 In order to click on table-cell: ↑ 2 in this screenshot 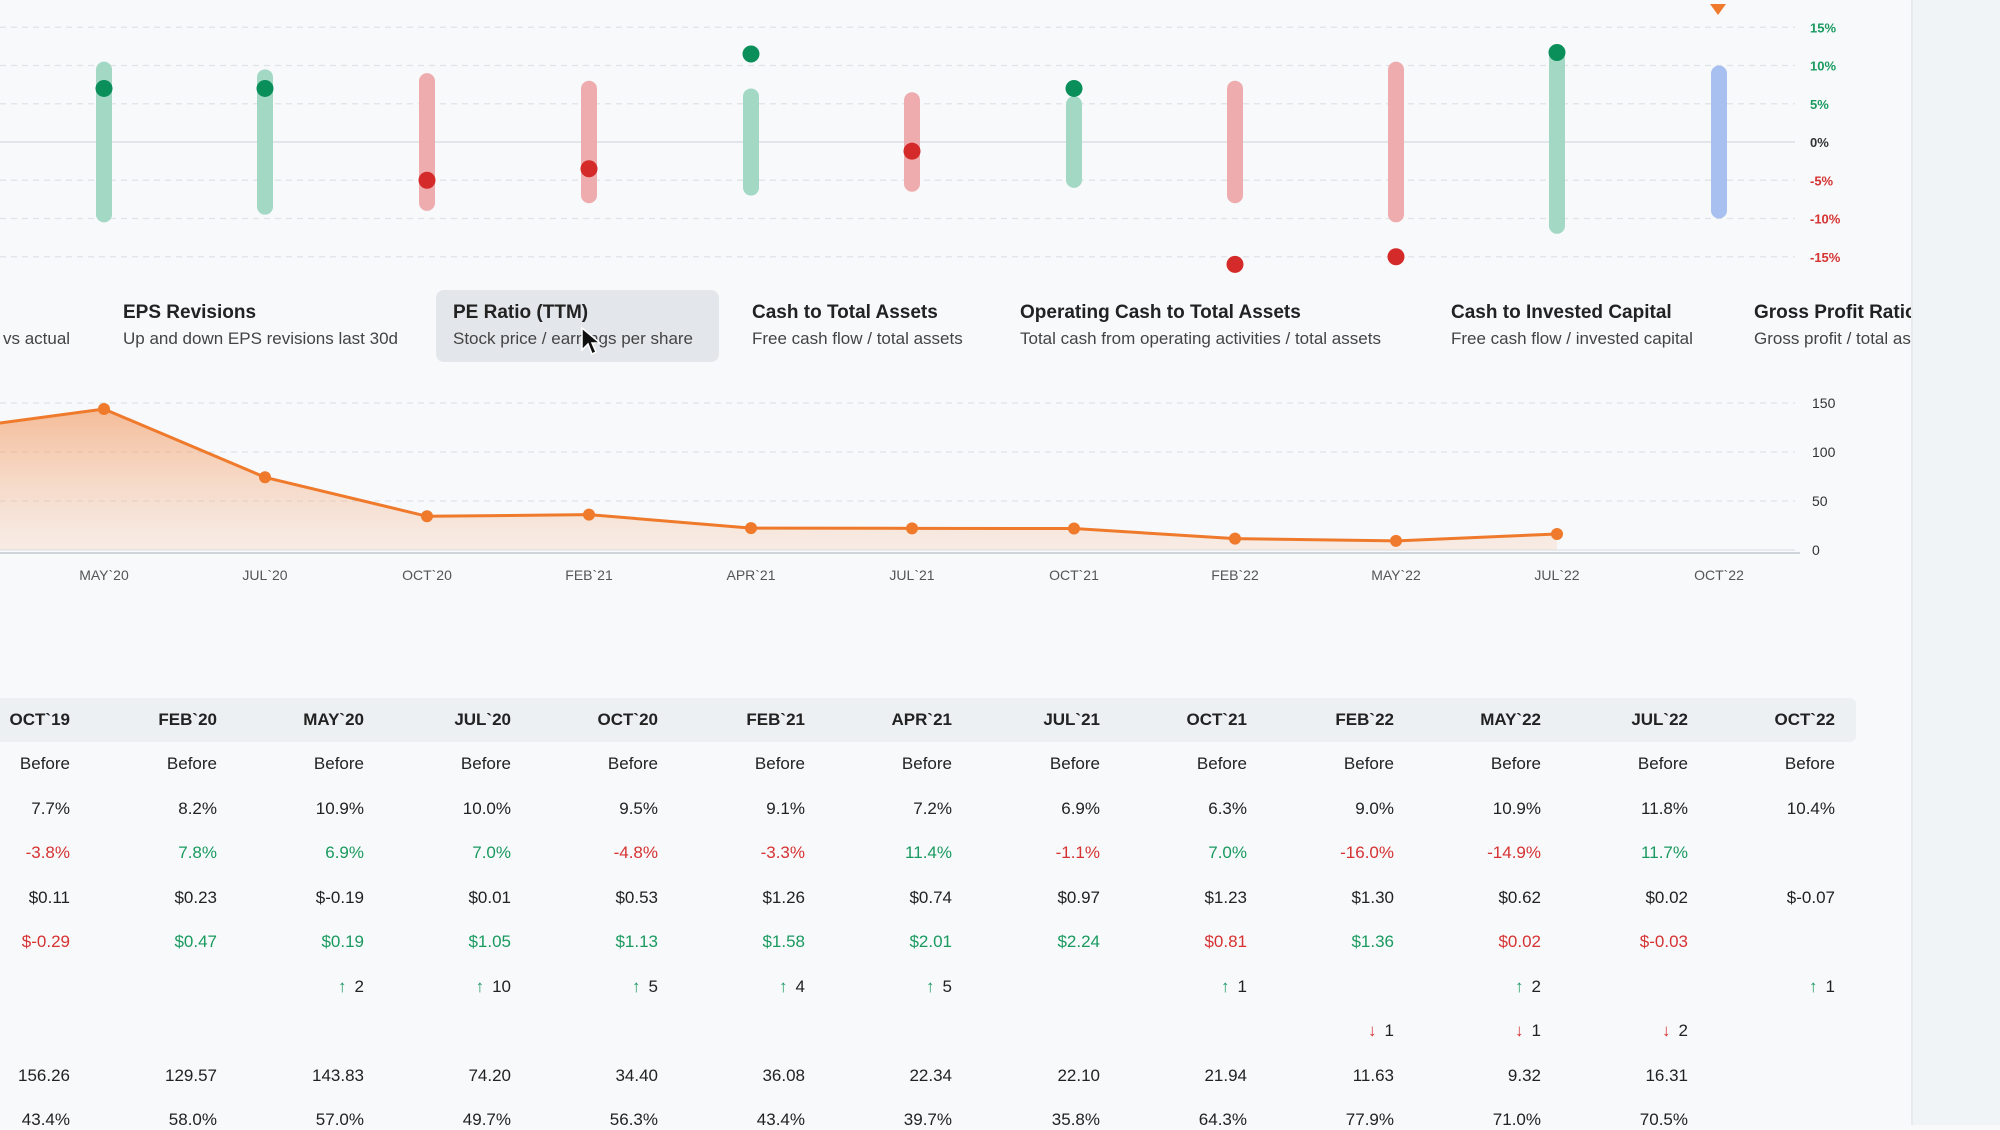, I will do `click(1471, 987)`.